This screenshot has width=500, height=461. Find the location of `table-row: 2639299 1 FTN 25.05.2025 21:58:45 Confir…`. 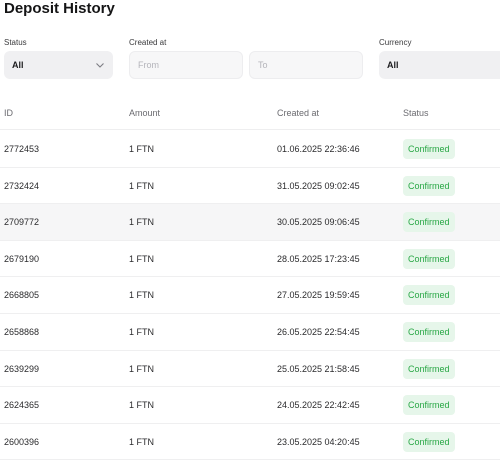

table-row: 2639299 1 FTN 25.05.2025 21:58:45 Confir… is located at coordinates (250, 369).